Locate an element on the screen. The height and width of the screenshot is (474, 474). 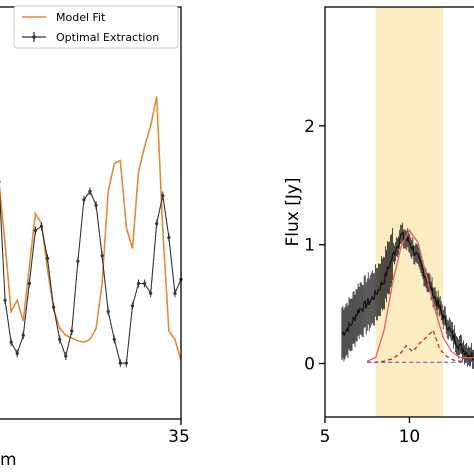
right-y-axis-label: Flux [Jy] is located at coordinates (293, 211).